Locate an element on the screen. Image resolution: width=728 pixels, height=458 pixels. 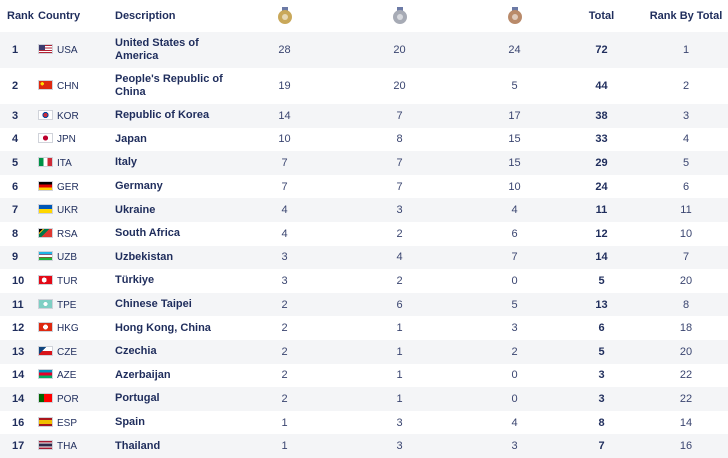
header-gold is located at coordinates (284, 16).